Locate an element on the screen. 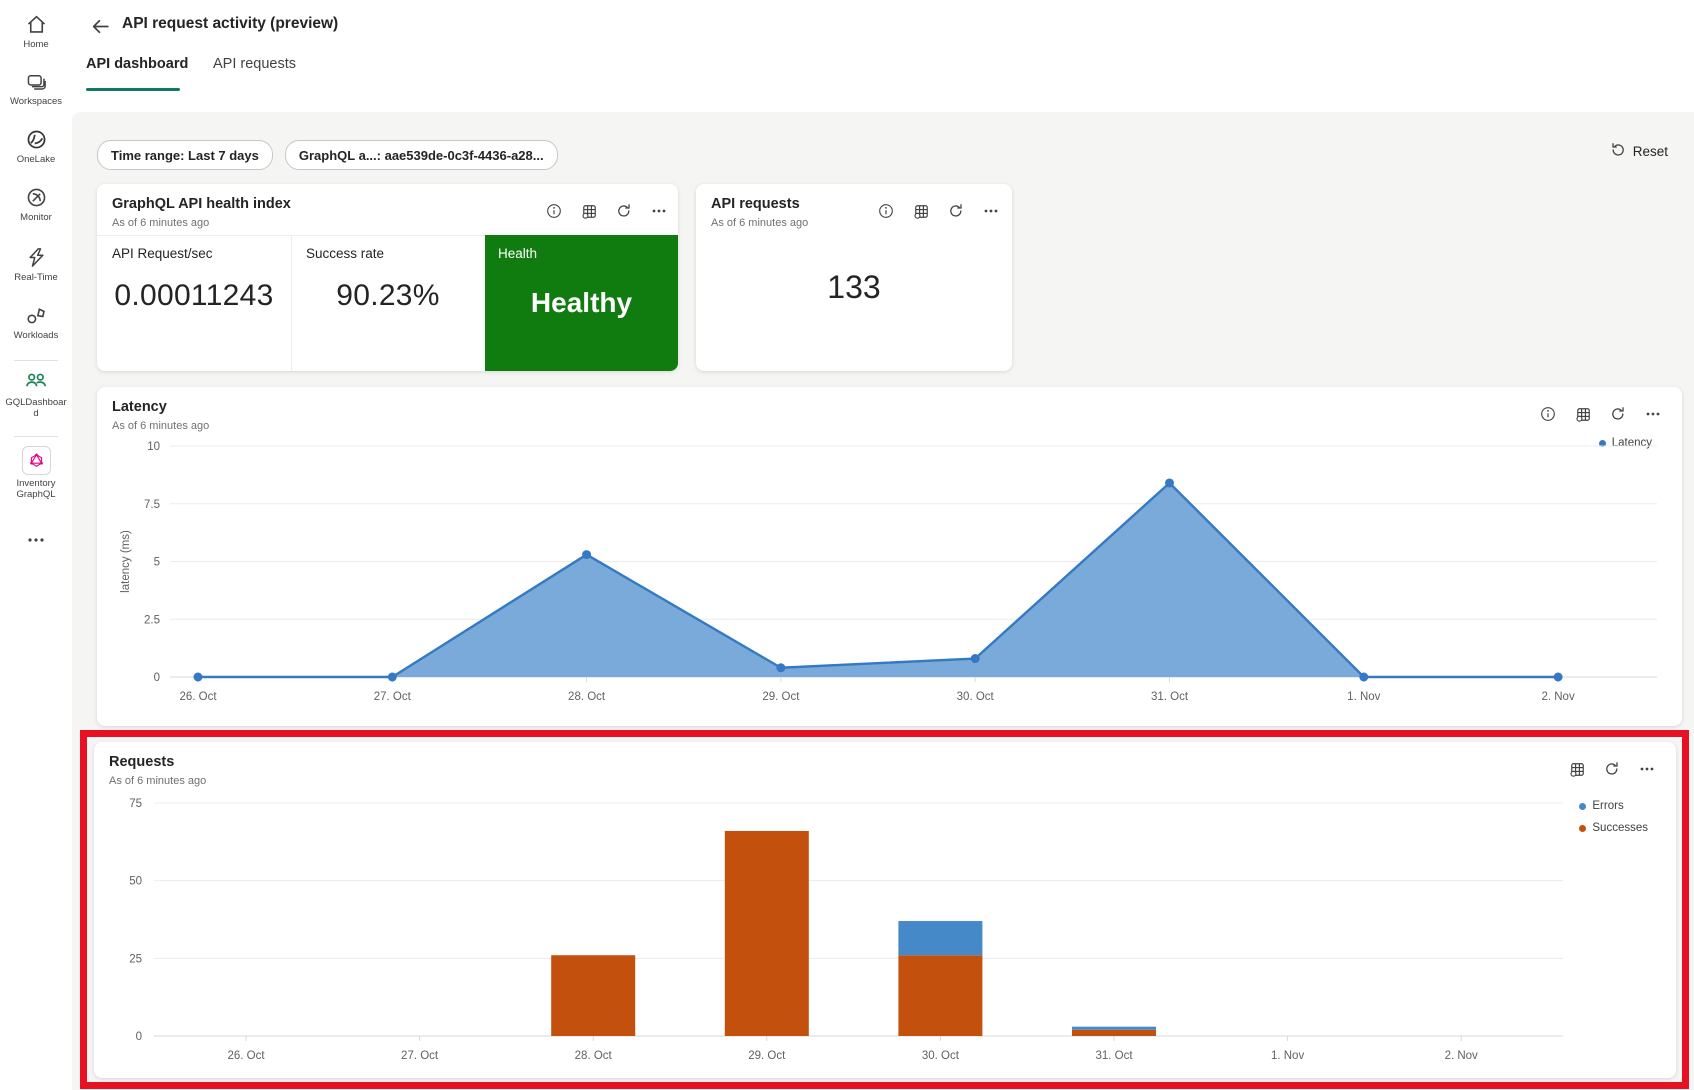 The height and width of the screenshot is (1090, 1694). legend-label: Successes is located at coordinates (1620, 828).